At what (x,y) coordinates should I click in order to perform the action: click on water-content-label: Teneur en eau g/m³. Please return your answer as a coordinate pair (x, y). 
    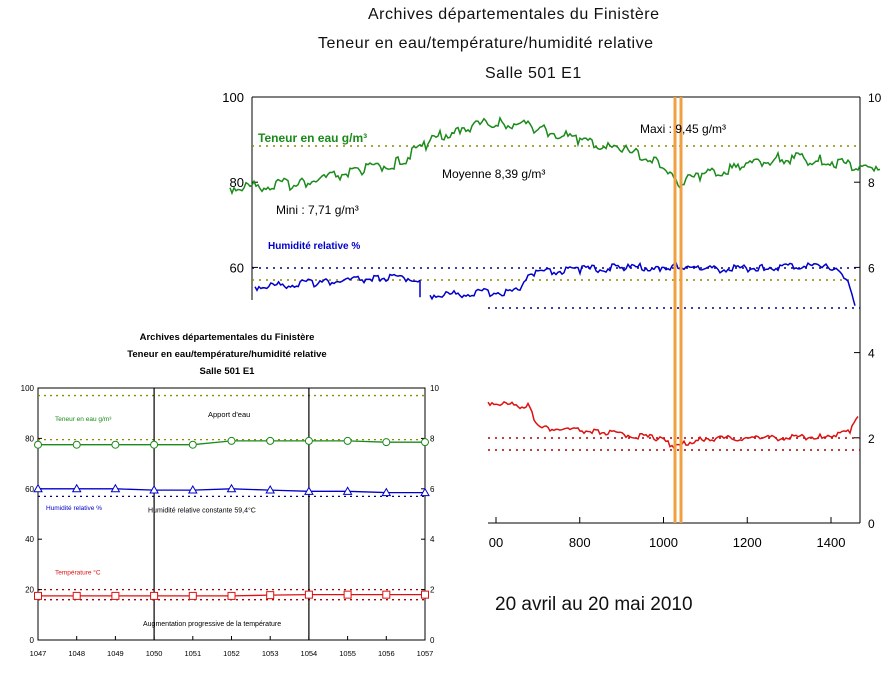
    Looking at the image, I should click on (312, 138).